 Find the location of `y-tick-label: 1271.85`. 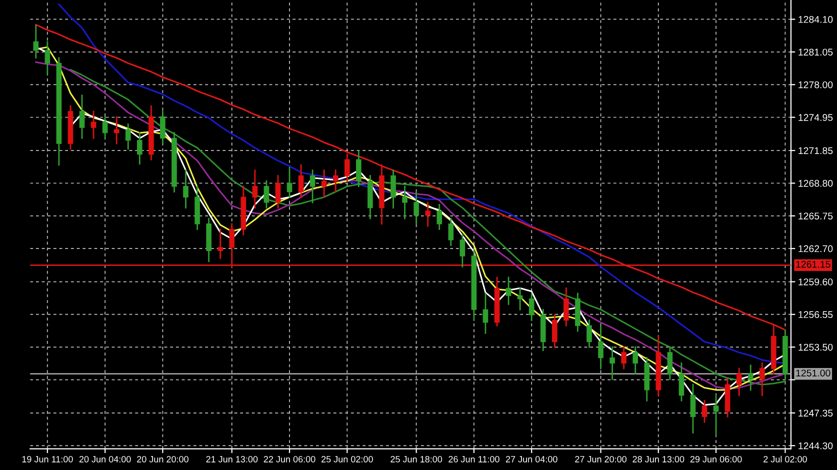

y-tick-label: 1271.85 is located at coordinates (815, 150).